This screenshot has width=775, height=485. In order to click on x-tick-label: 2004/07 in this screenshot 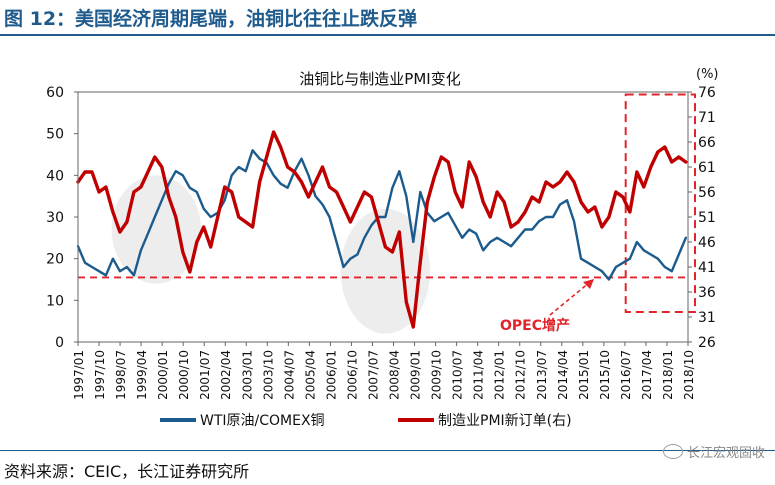, I will do `click(289, 375)`.